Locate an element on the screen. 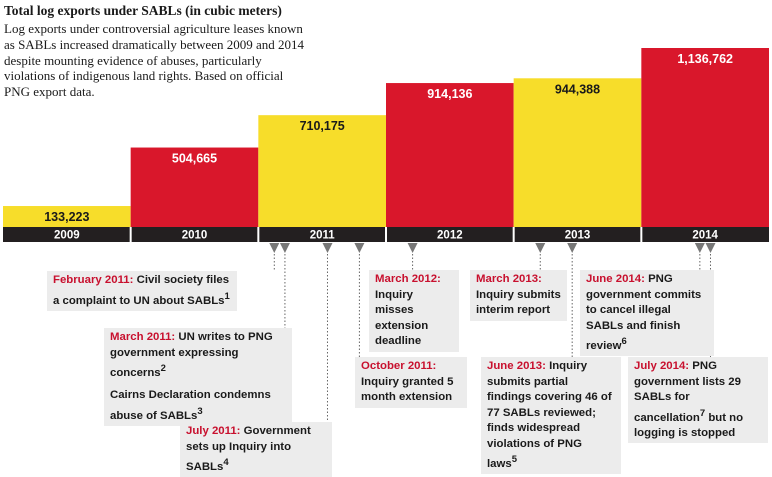  event-text: Inquiry misses extension deadline is located at coordinates (402, 318).